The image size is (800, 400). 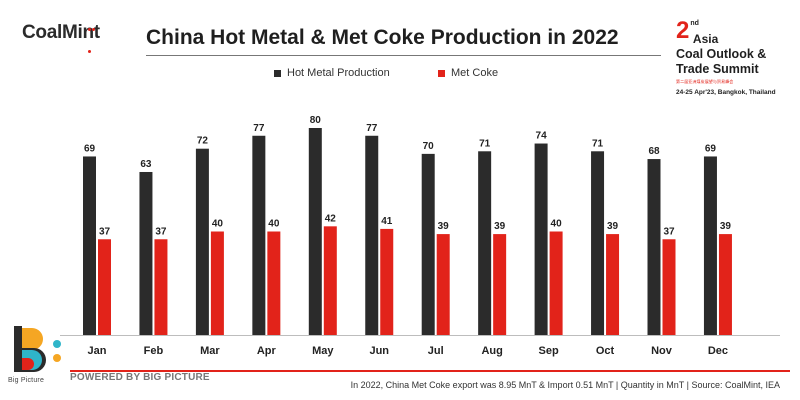 I want to click on data-label-hot-metal-production-nov: 68, so click(x=654, y=151).